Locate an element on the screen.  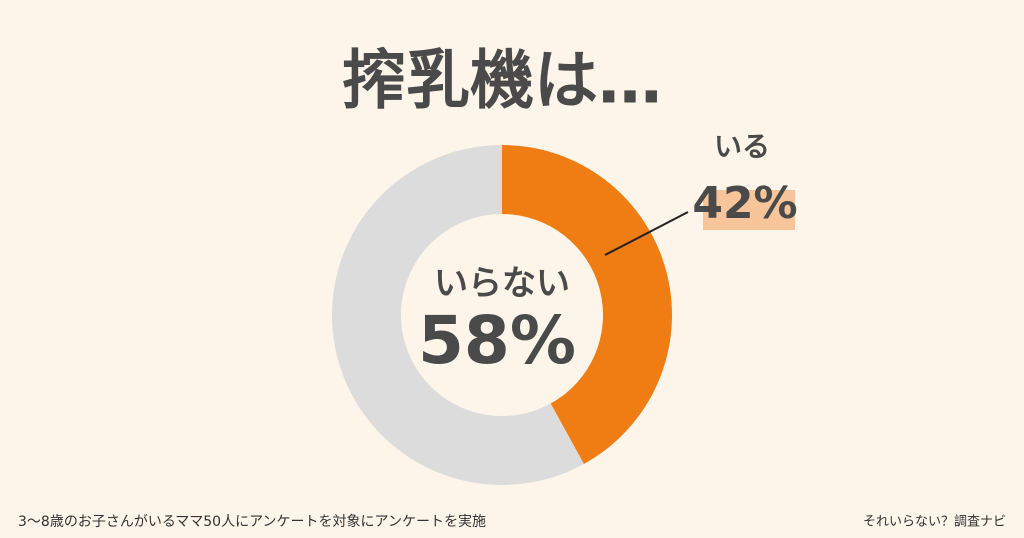
value-label: 42% is located at coordinates (744, 203).